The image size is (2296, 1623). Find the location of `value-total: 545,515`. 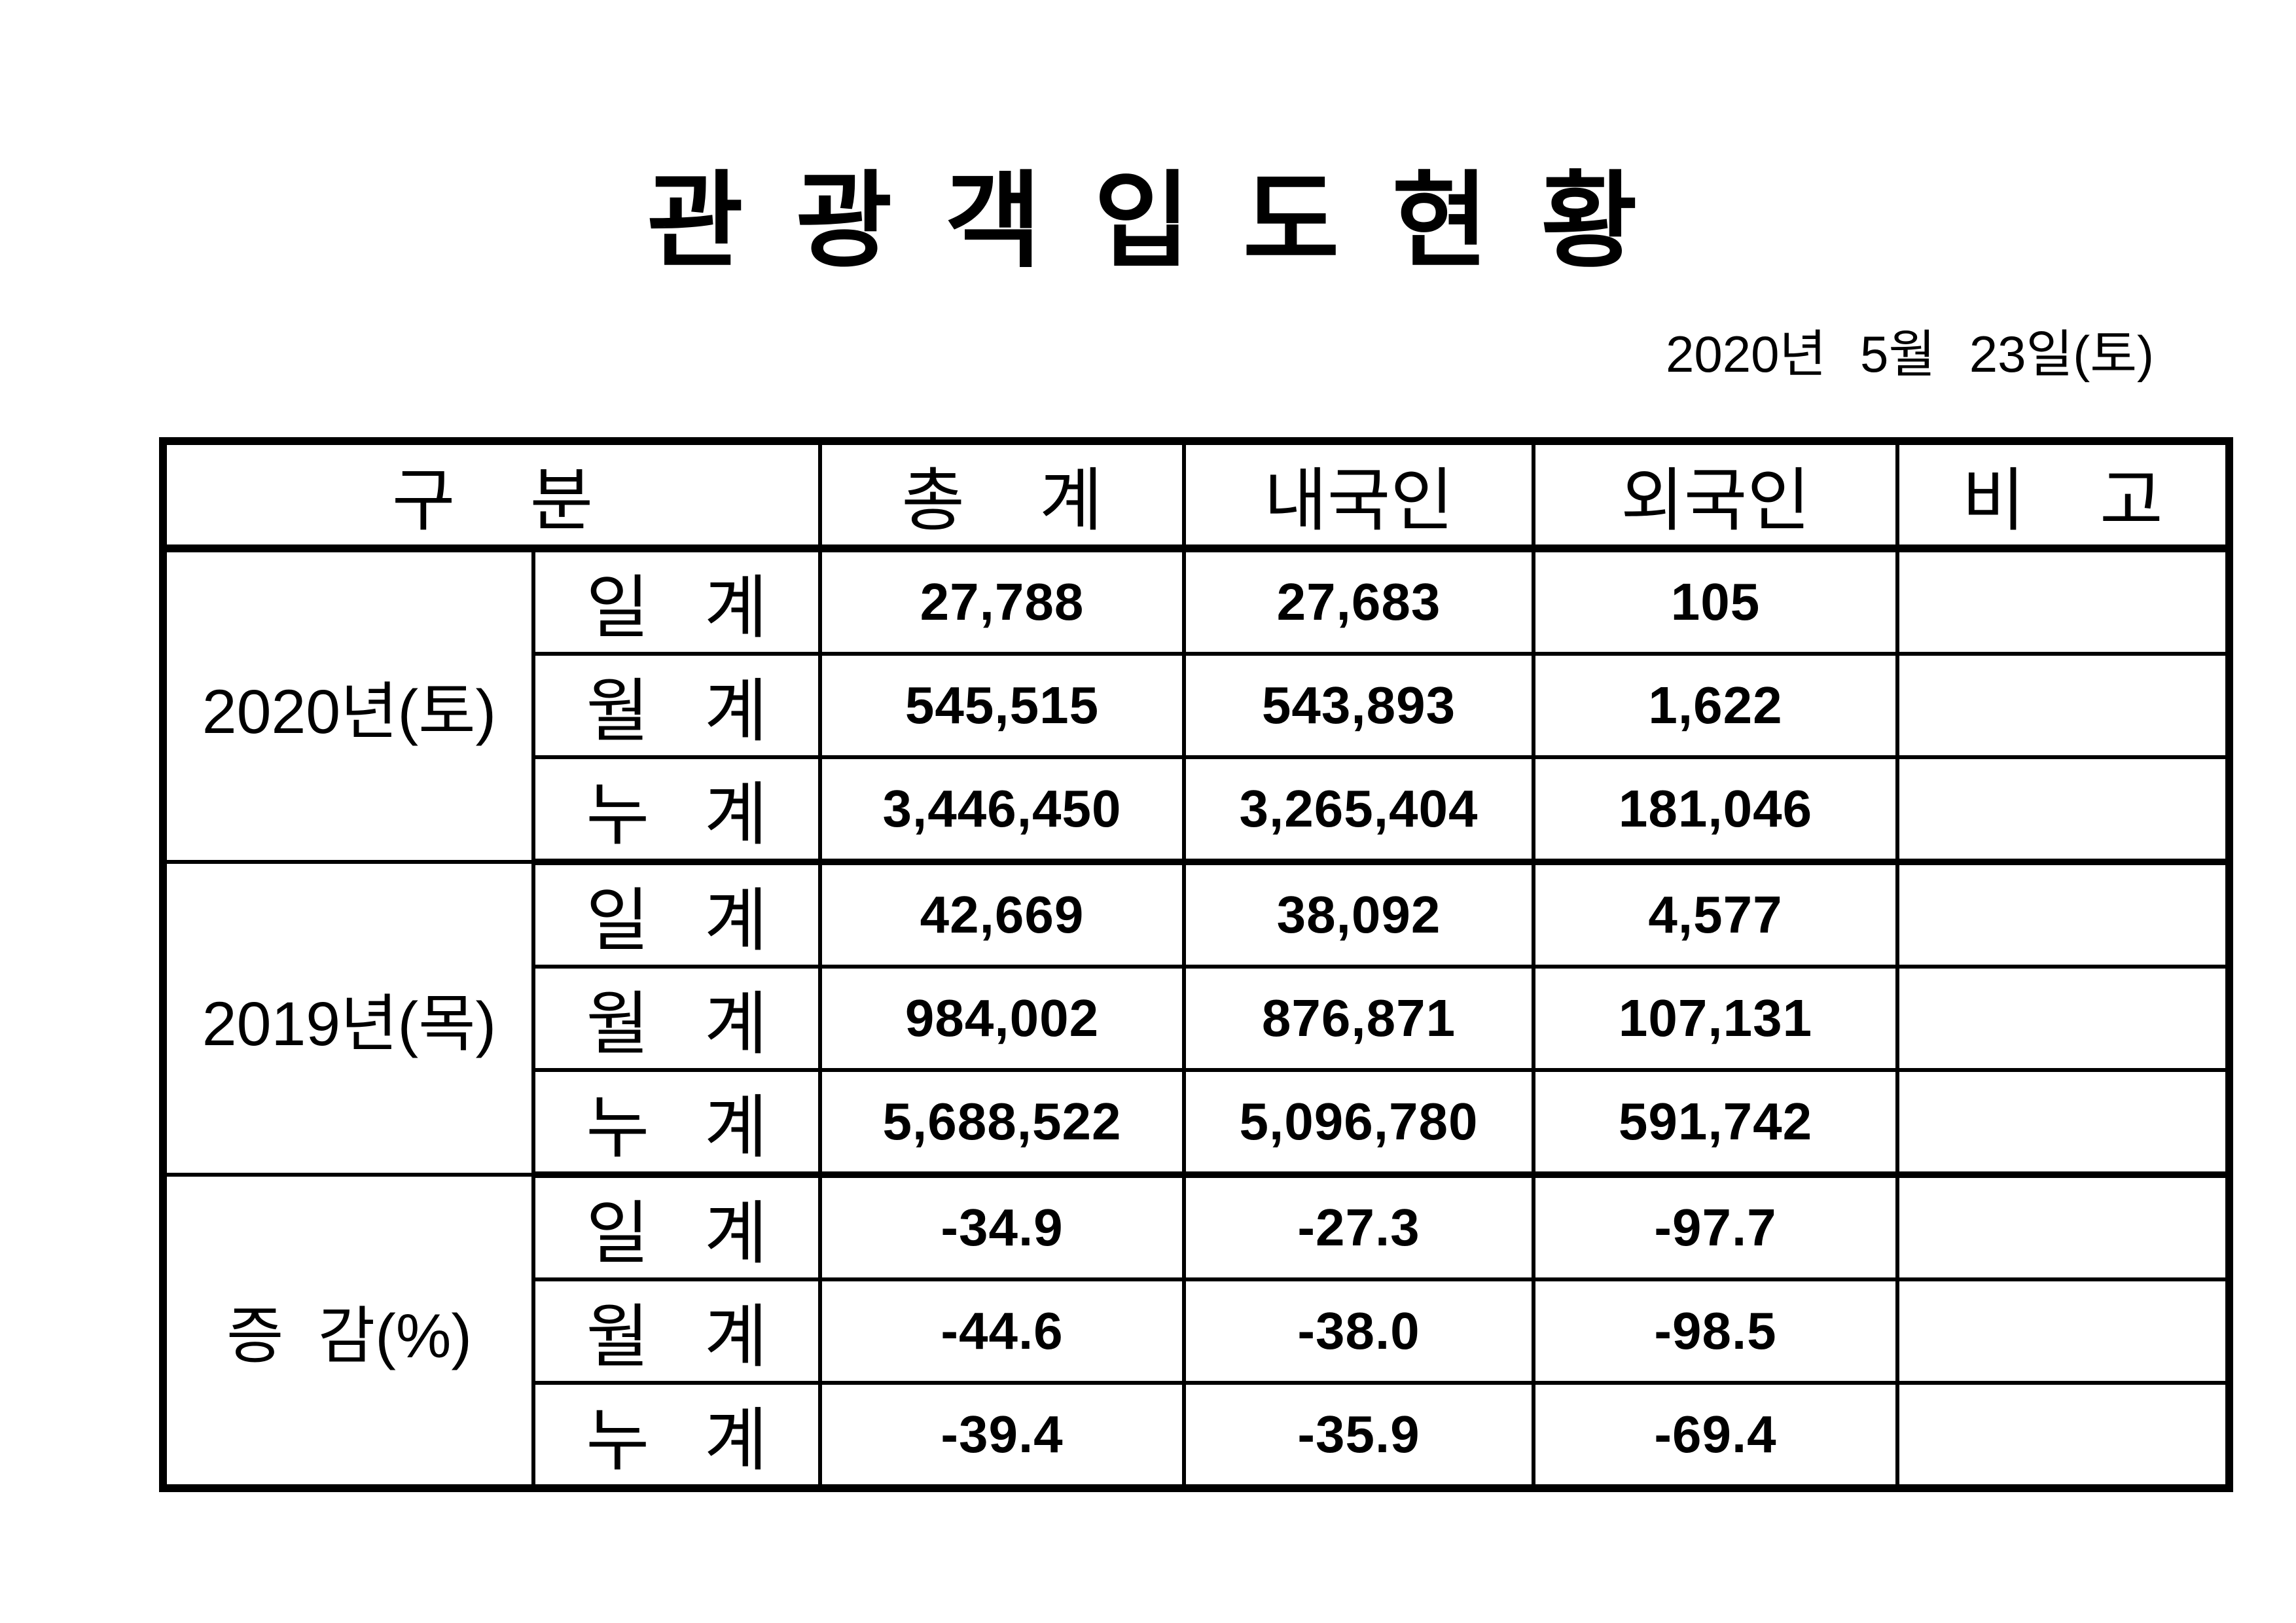

value-total: 545,515 is located at coordinates (1002, 705).